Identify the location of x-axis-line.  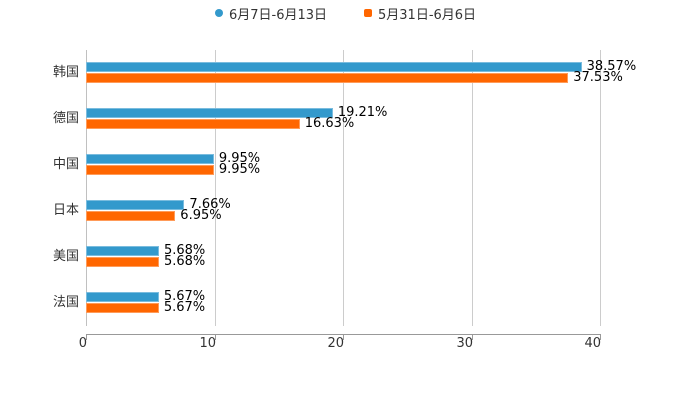
(343, 334).